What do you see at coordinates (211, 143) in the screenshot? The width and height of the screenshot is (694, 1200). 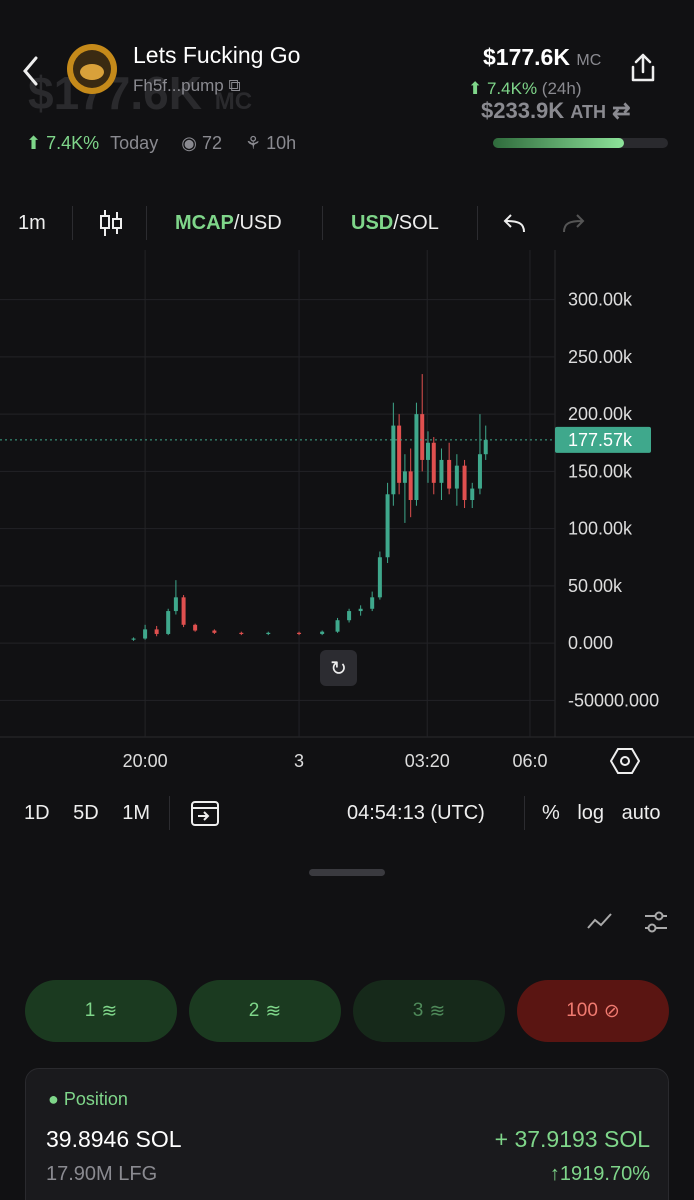 I see `holders: 72` at bounding box center [211, 143].